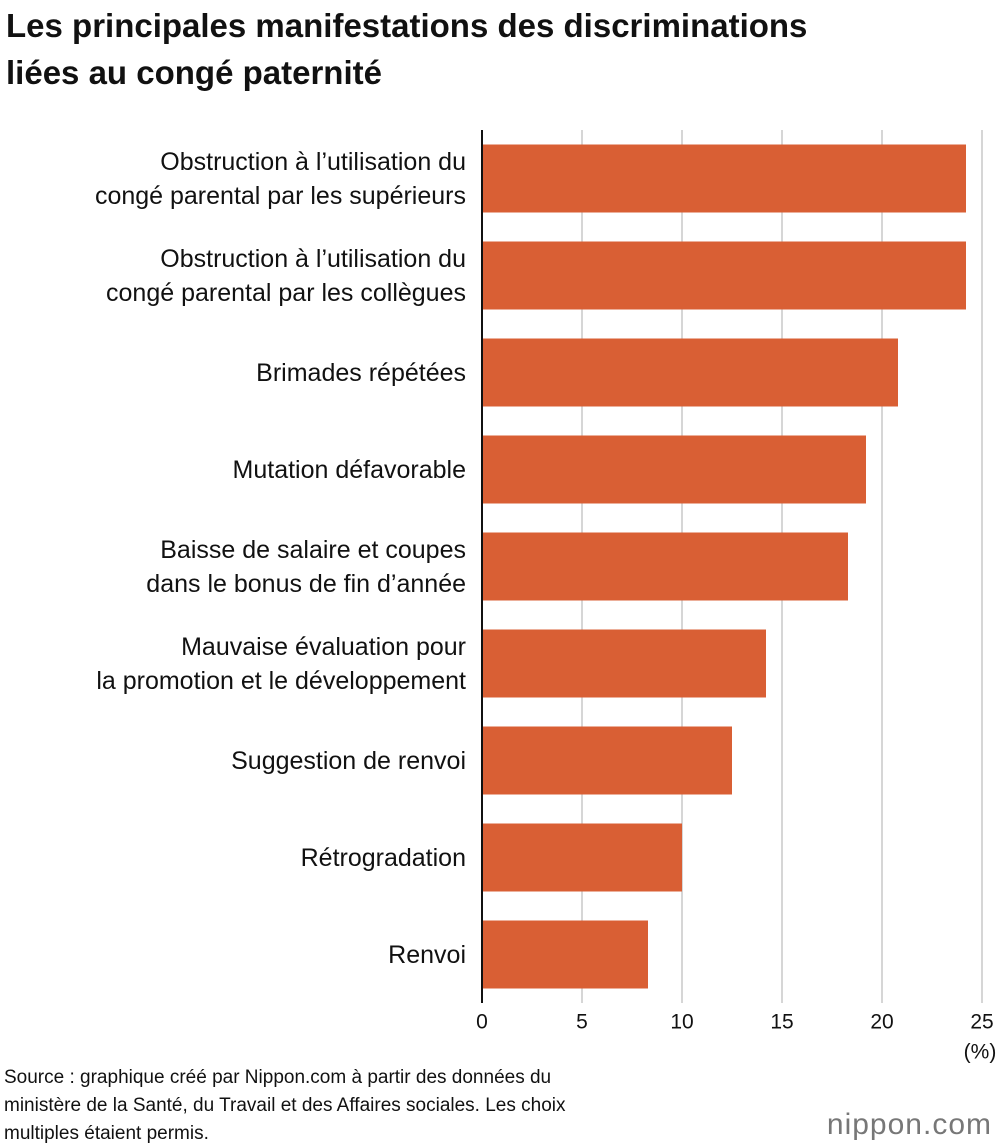  What do you see at coordinates (981, 1022) in the screenshot?
I see `x-tick-label: 25` at bounding box center [981, 1022].